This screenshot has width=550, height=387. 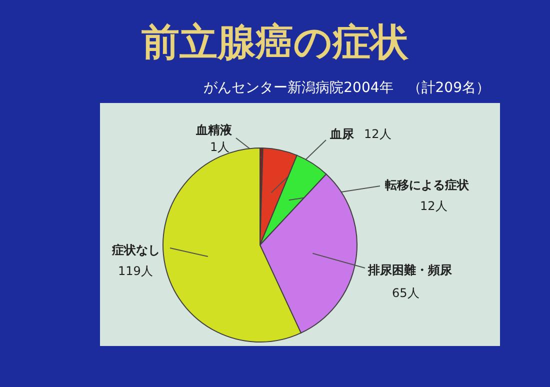 I want to click on chart-subtitle: がんセンター新潟病院2004年 （計209名）, so click(x=347, y=88).